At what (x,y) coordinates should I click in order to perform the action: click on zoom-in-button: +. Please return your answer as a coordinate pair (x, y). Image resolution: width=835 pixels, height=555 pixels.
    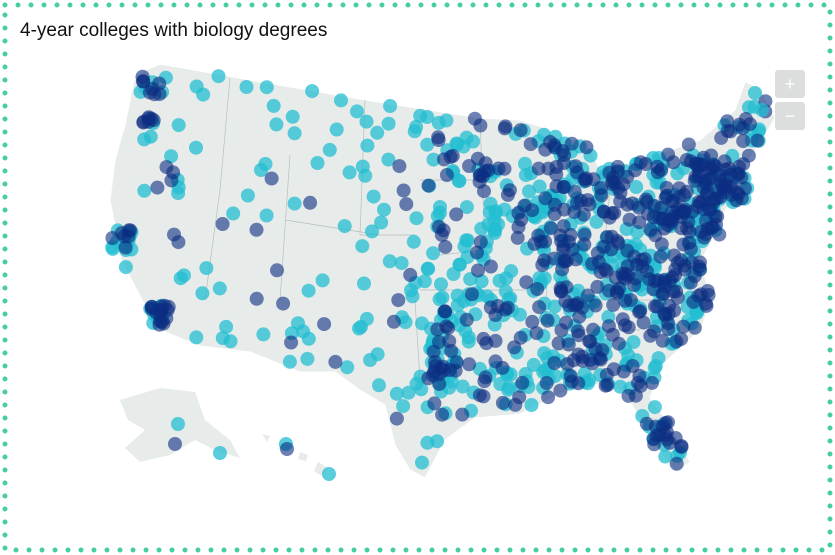
    Looking at the image, I should click on (790, 84).